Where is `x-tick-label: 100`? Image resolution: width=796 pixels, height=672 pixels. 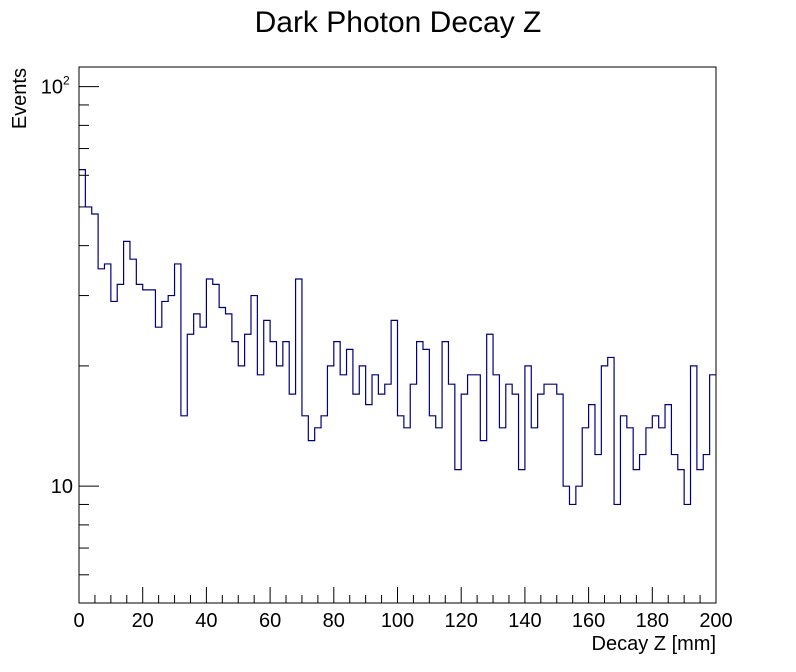 x-tick-label: 100 is located at coordinates (397, 621).